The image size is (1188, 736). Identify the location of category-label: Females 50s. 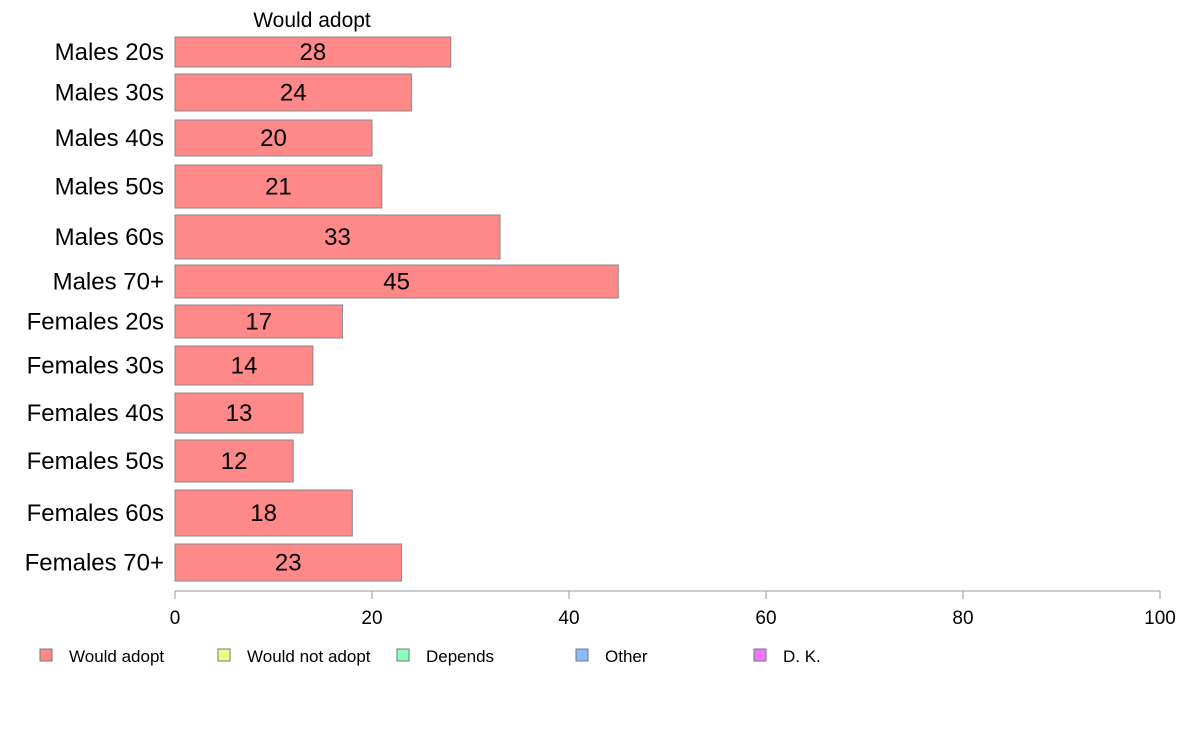
(95, 461).